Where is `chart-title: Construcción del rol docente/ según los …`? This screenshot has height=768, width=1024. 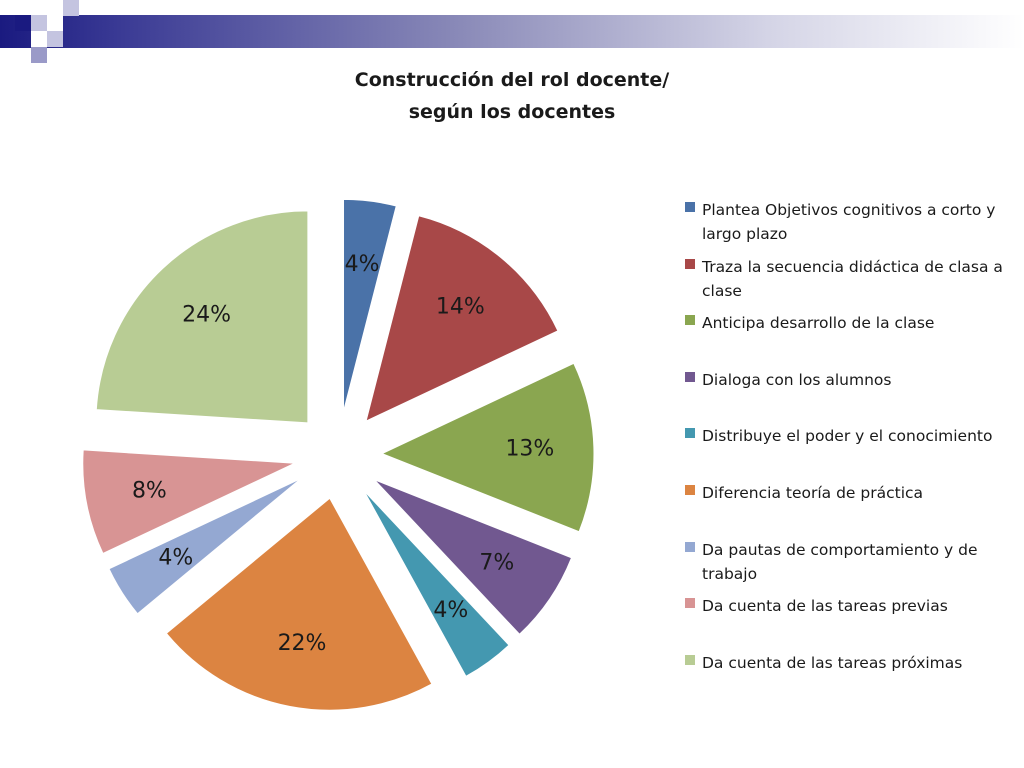
chart-title: Construcción del rol docente/ según los … is located at coordinates (512, 96).